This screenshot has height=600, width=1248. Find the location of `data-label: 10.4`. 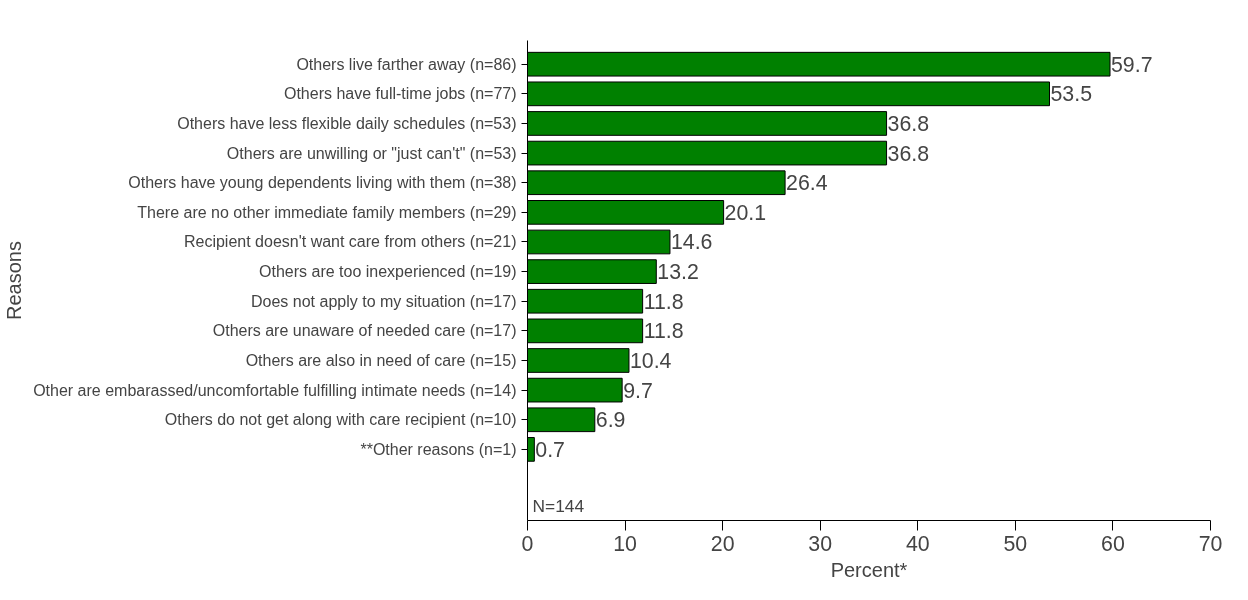

data-label: 10.4 is located at coordinates (650, 361).